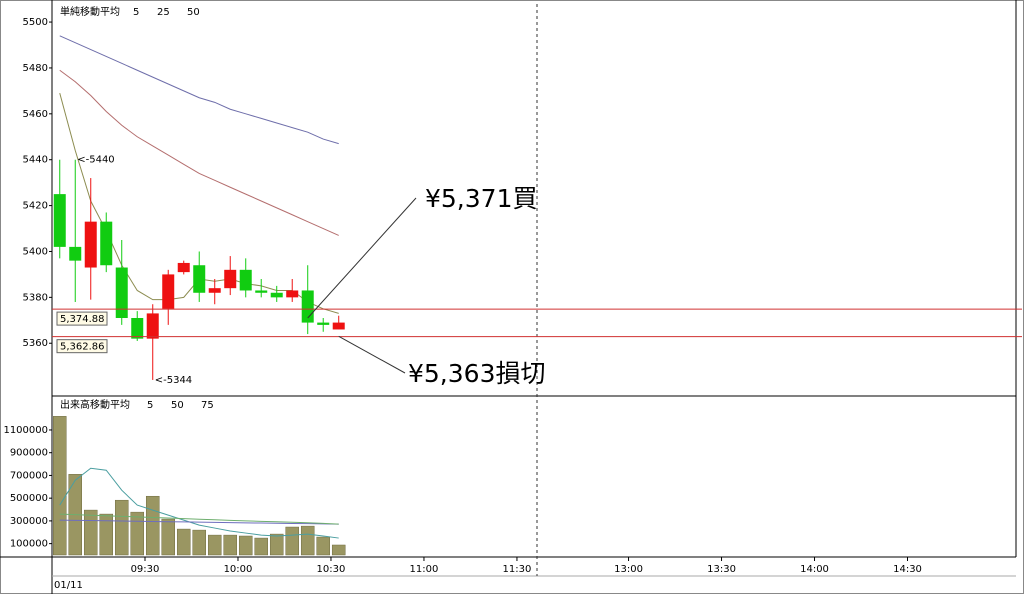 Image resolution: width=1024 pixels, height=594 pixels. Describe the element at coordinates (29, 475) in the screenshot. I see `y-tick-label: 700000` at that location.